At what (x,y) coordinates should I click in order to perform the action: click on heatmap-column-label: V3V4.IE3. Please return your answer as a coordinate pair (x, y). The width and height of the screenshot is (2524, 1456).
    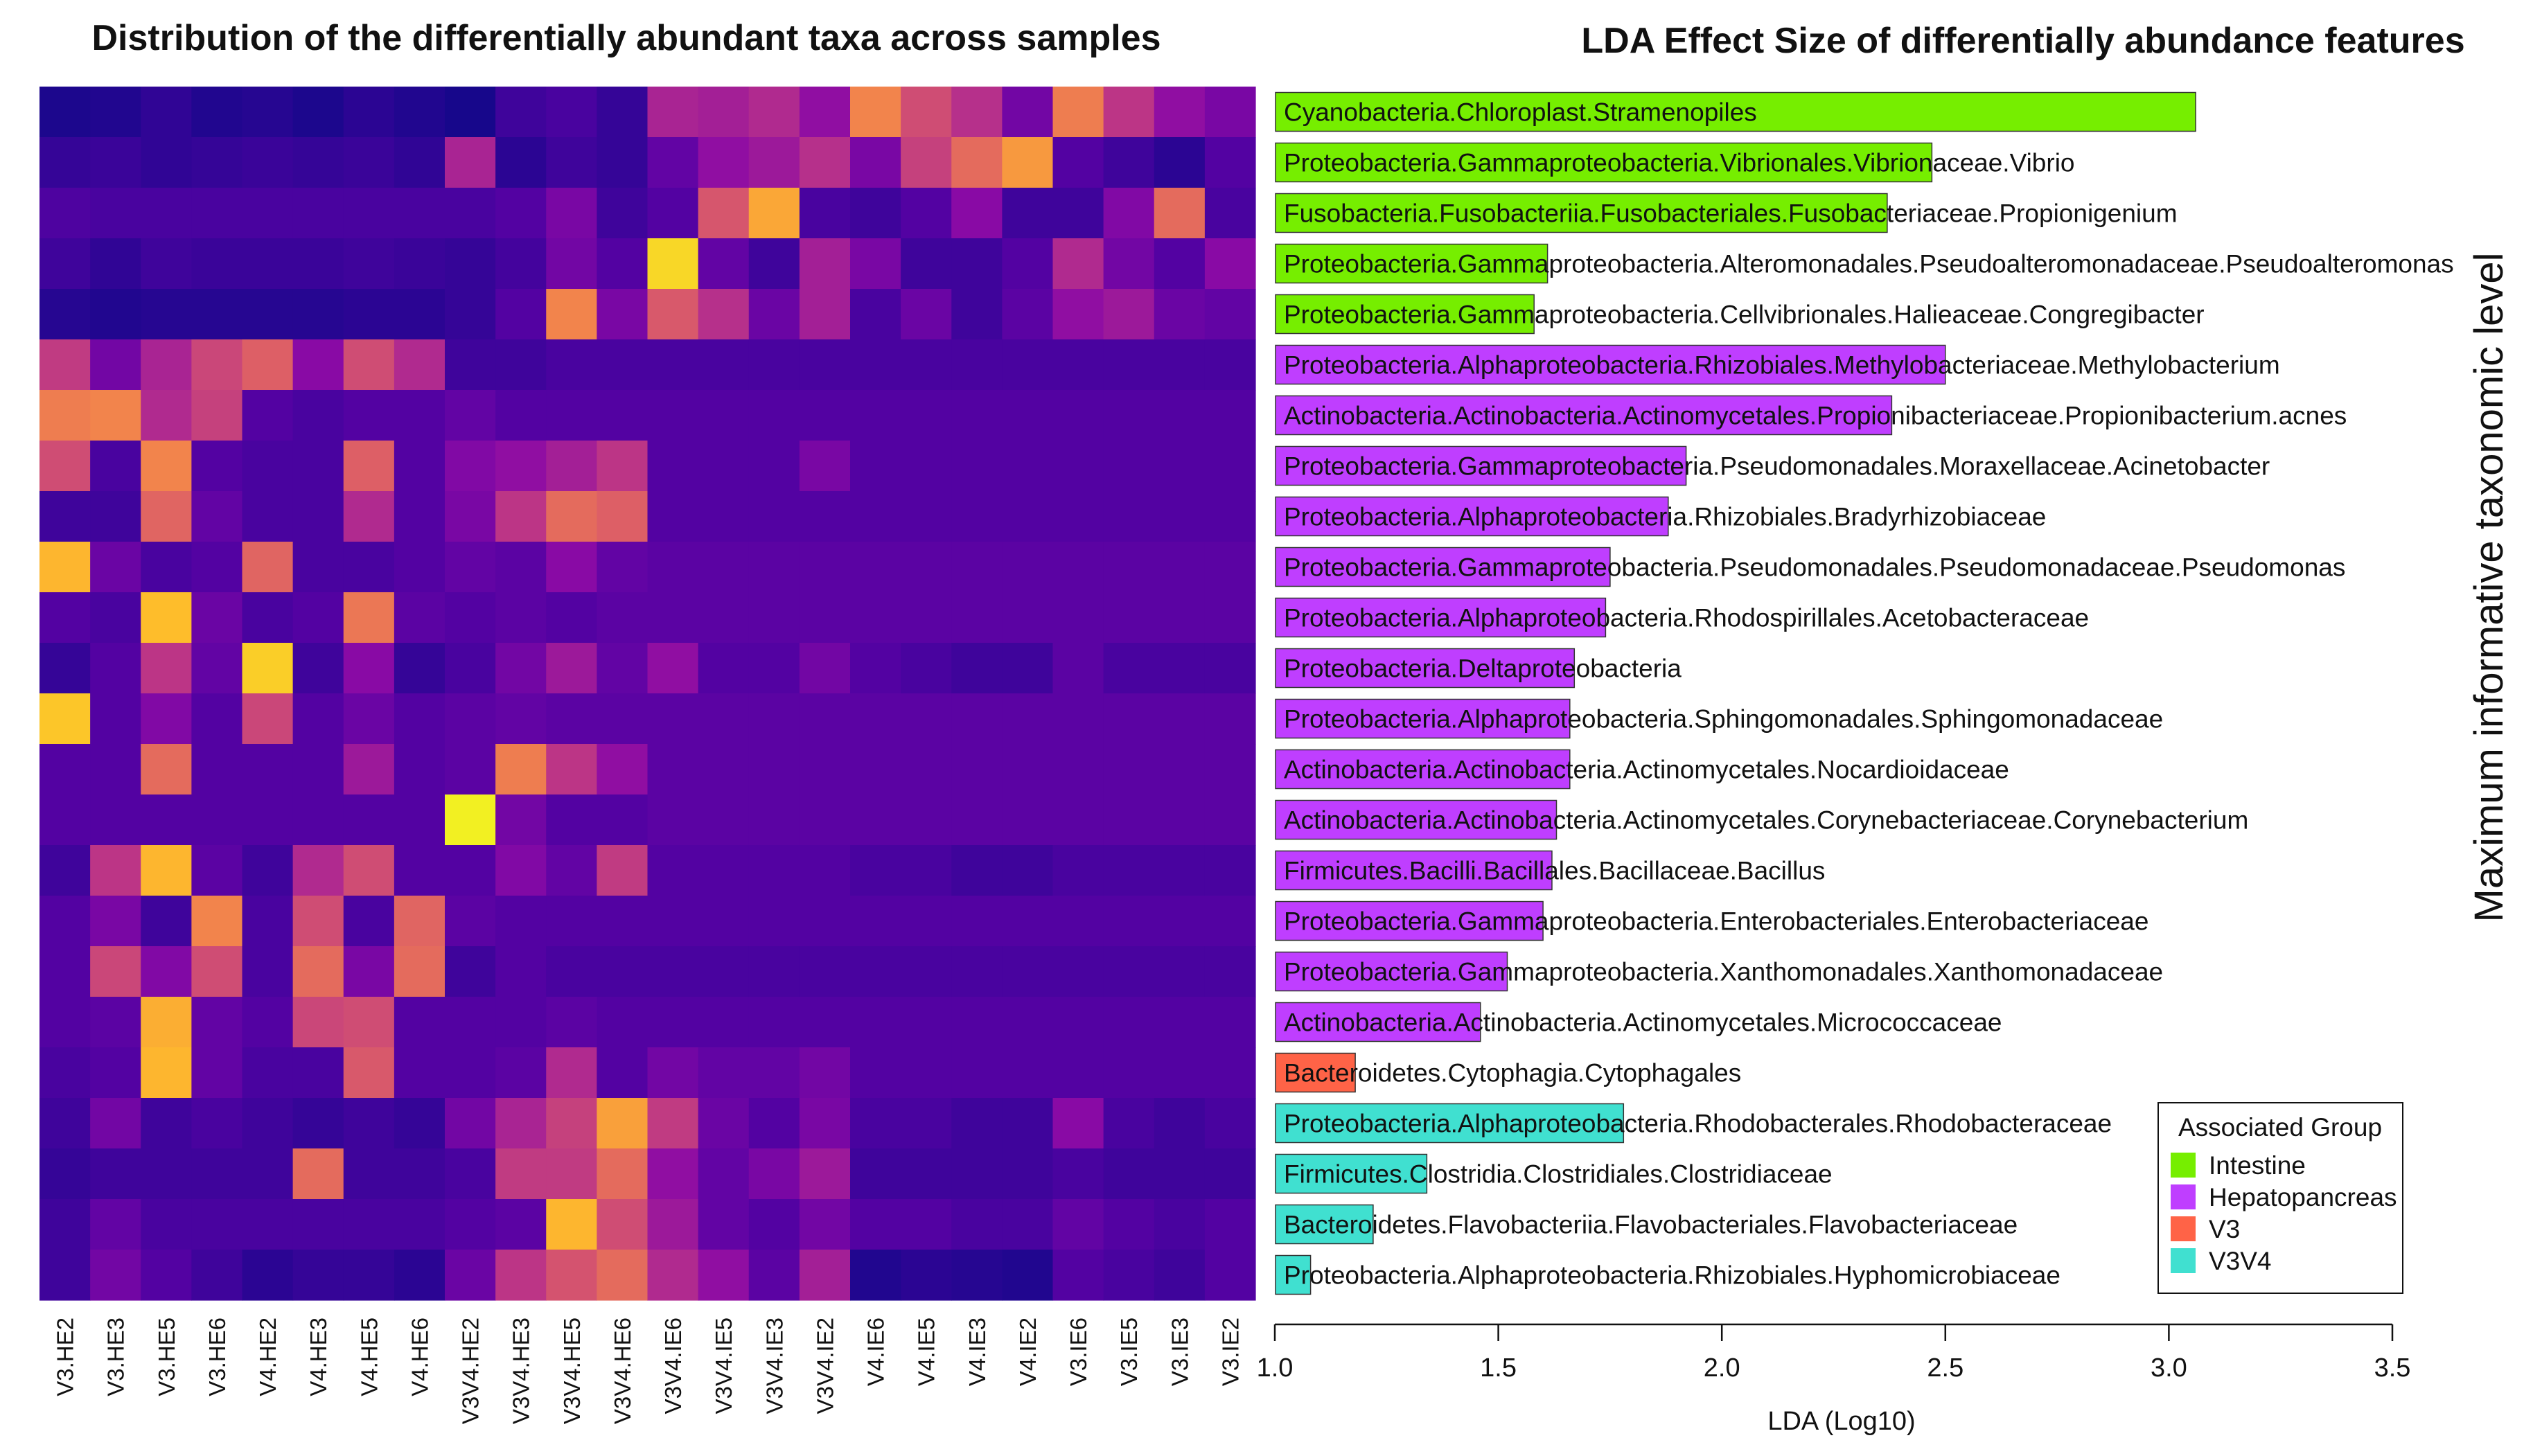
    Looking at the image, I should click on (774, 1365).